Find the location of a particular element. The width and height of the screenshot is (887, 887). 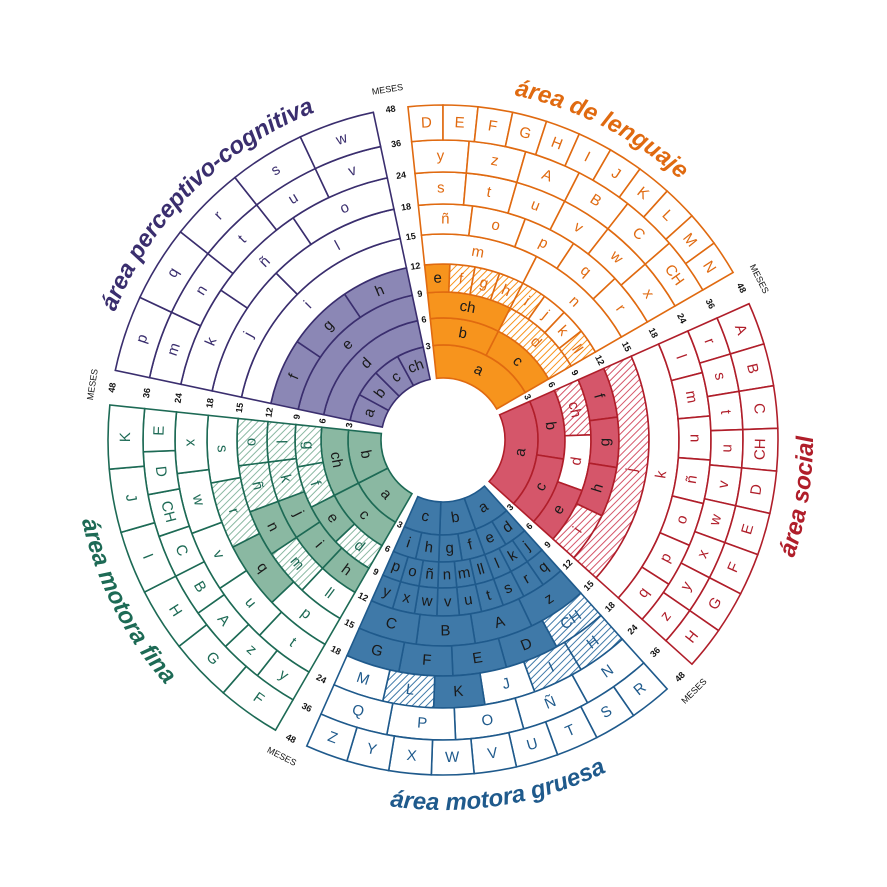

cell-letter: L is located at coordinates (410, 690).